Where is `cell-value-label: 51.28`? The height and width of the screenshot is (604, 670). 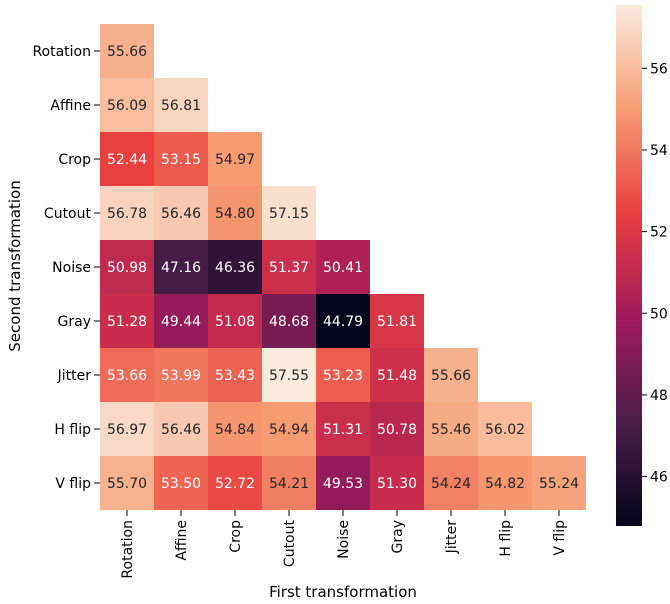
cell-value-label: 51.28 is located at coordinates (127, 322).